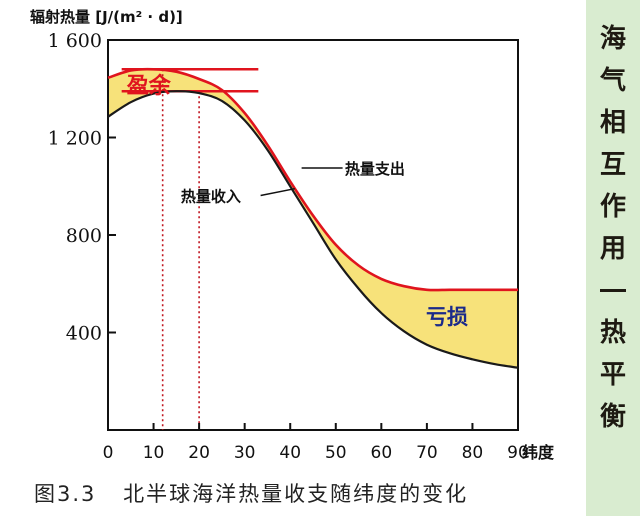 This screenshot has height=516, width=640. Describe the element at coordinates (612, 207) in the screenshot. I see `side-char: 作` at that location.